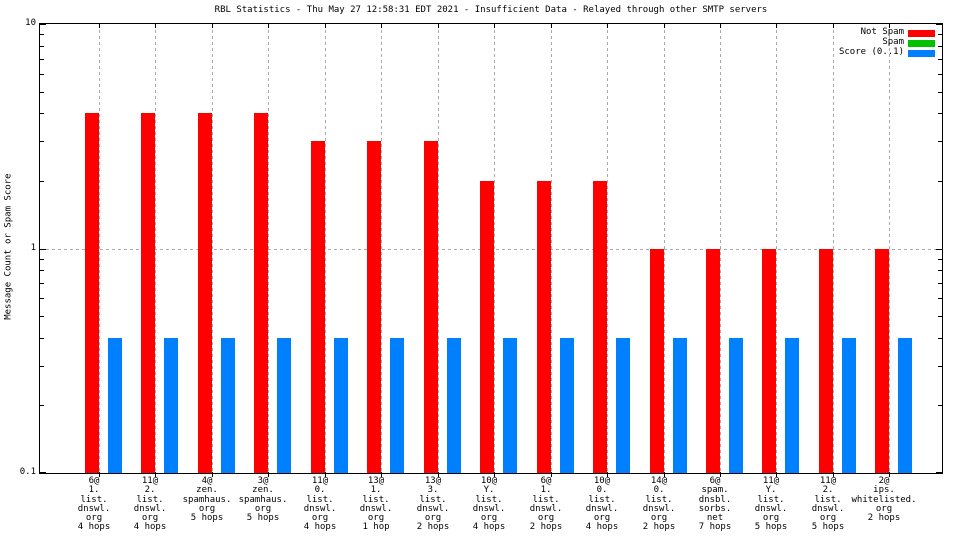 The width and height of the screenshot is (960, 540). What do you see at coordinates (94, 504) in the screenshot?
I see `x-tick-label: 6@ 1. list. dnswl. org 4 hops` at bounding box center [94, 504].